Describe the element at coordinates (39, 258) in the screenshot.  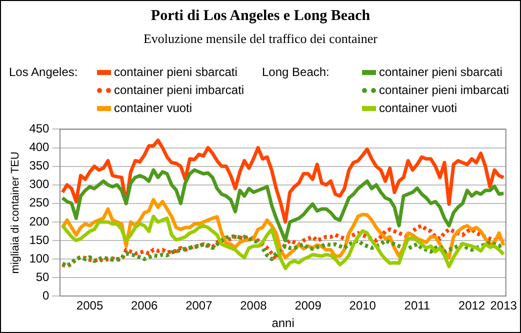
I see `y-tick-label: 100` at that location.